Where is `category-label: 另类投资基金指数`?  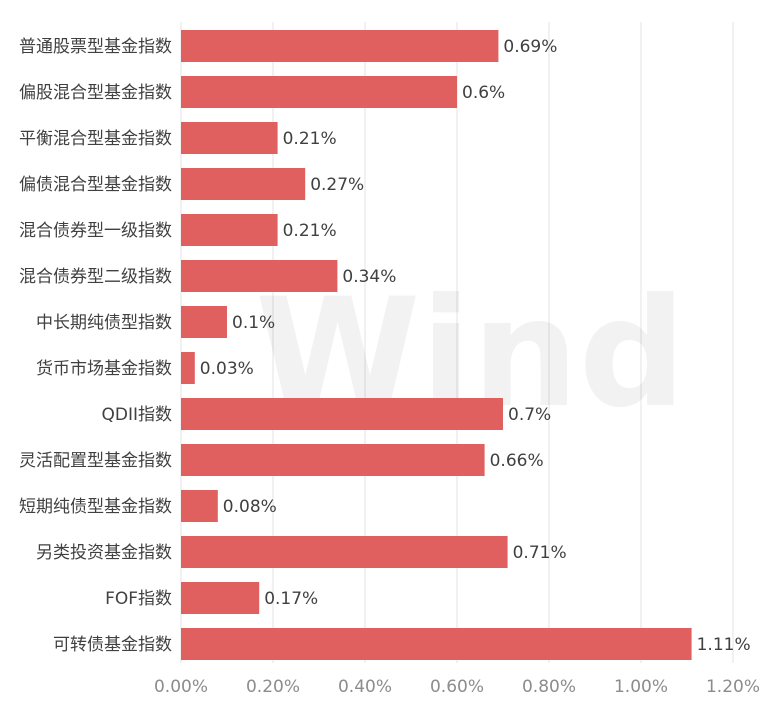 category-label: 另类投资基金指数 is located at coordinates (104, 553).